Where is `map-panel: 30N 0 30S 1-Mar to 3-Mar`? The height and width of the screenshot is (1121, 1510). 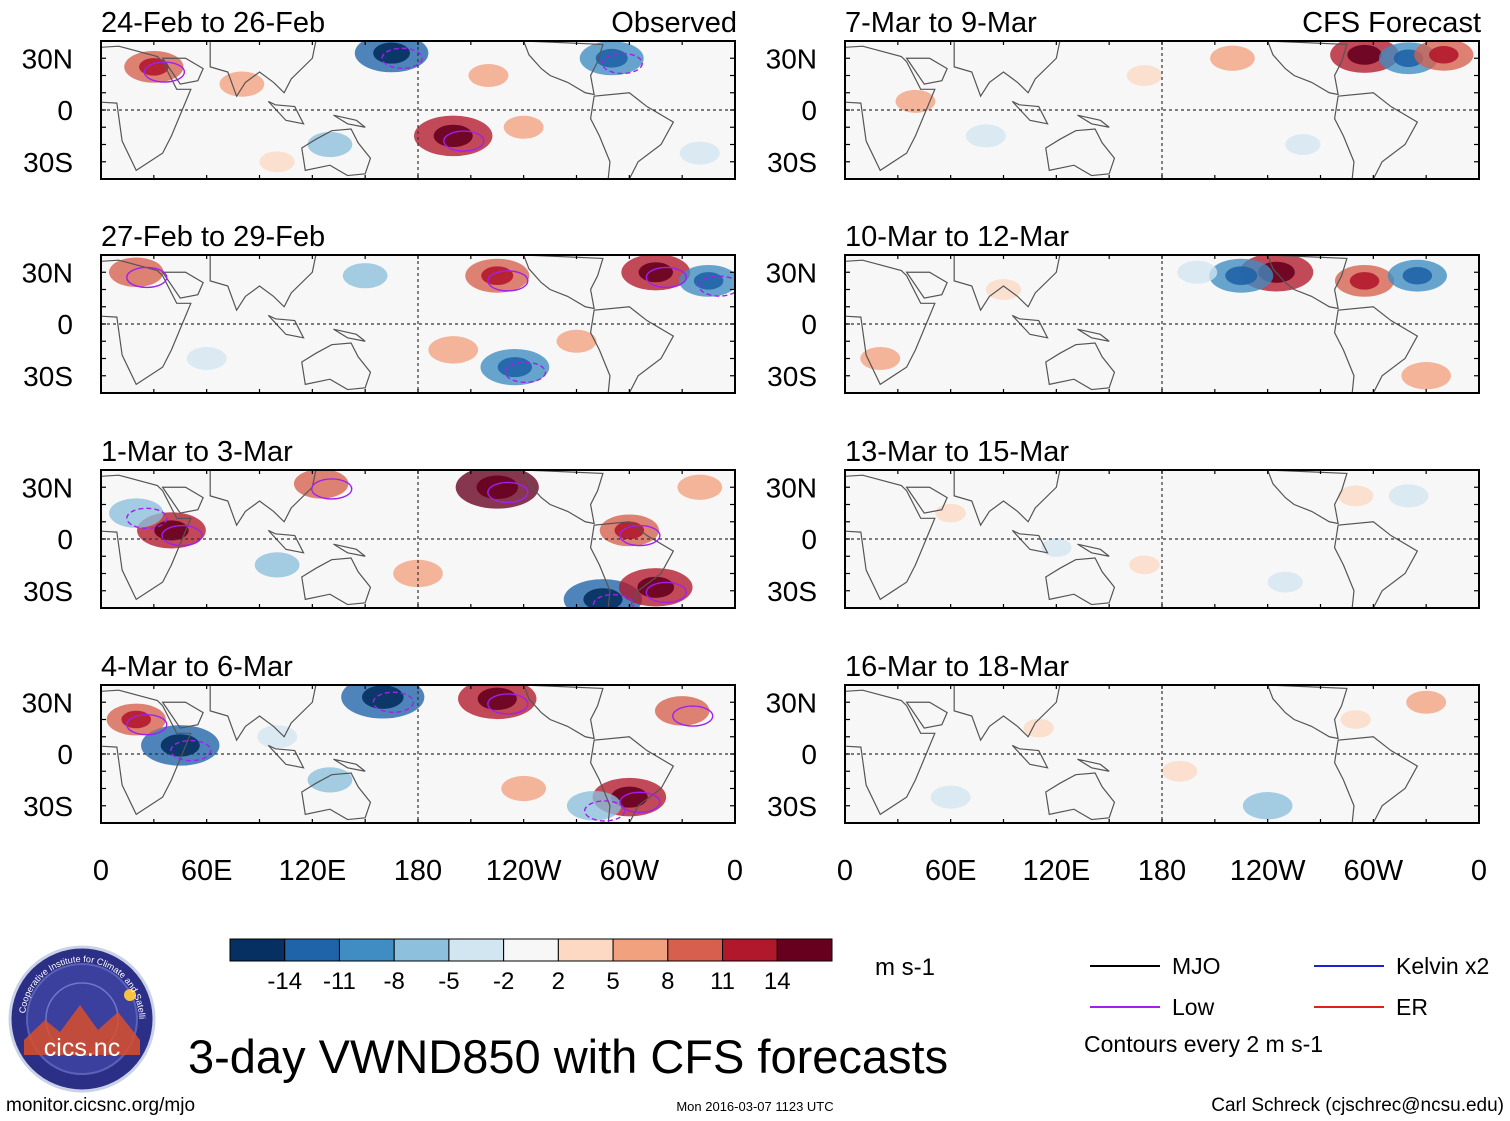
map-panel: 30N 0 30S 1-Mar to 3-Mar is located at coordinates (379, 522).